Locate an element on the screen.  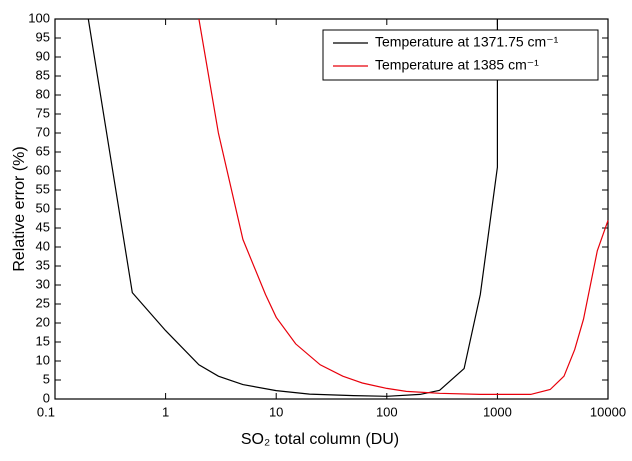
y-tick-label: 100 is located at coordinates (39, 17).